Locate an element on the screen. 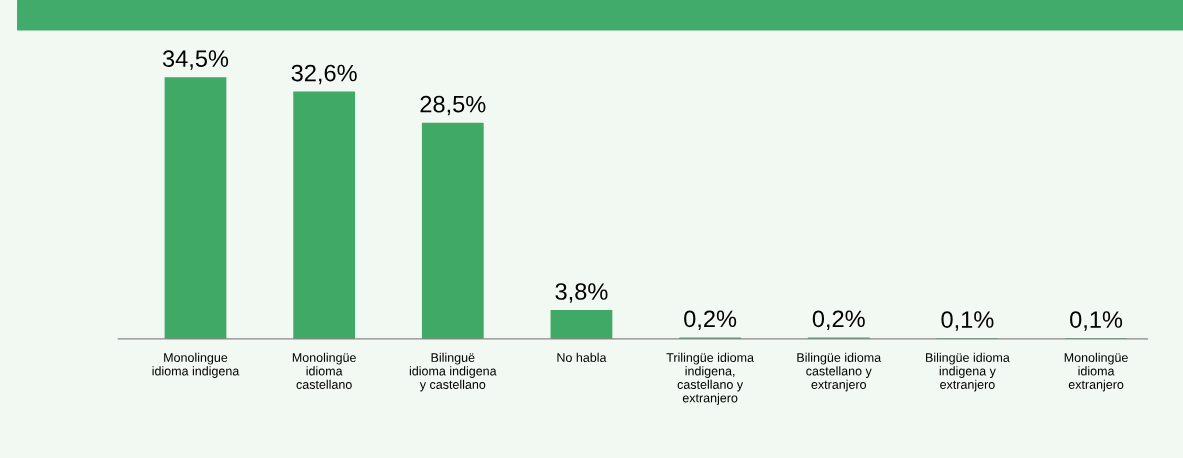 Image resolution: width=1183 pixels, height=458 pixels. x-tick-label: Monolingüe idioma castellano is located at coordinates (324, 370).